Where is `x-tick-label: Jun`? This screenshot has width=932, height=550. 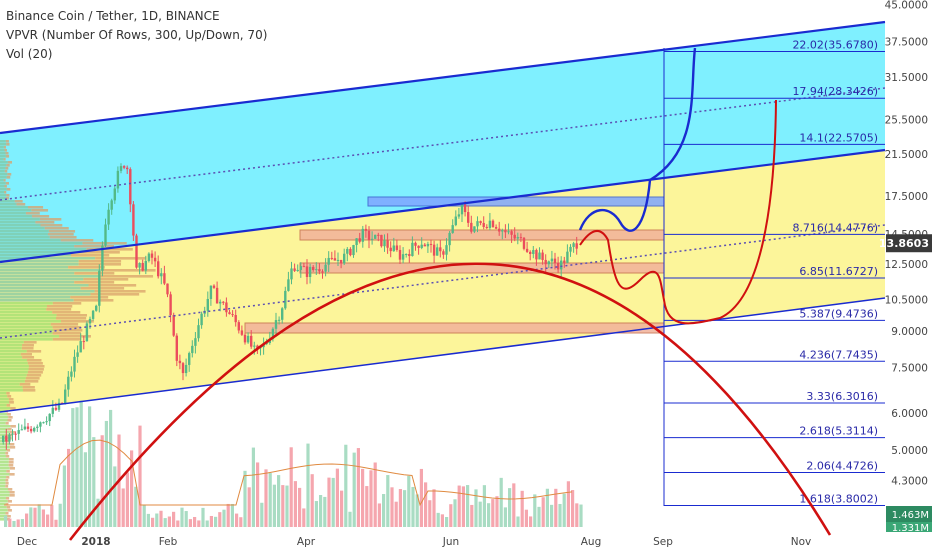 x-tick-label: Jun is located at coordinates (450, 542).